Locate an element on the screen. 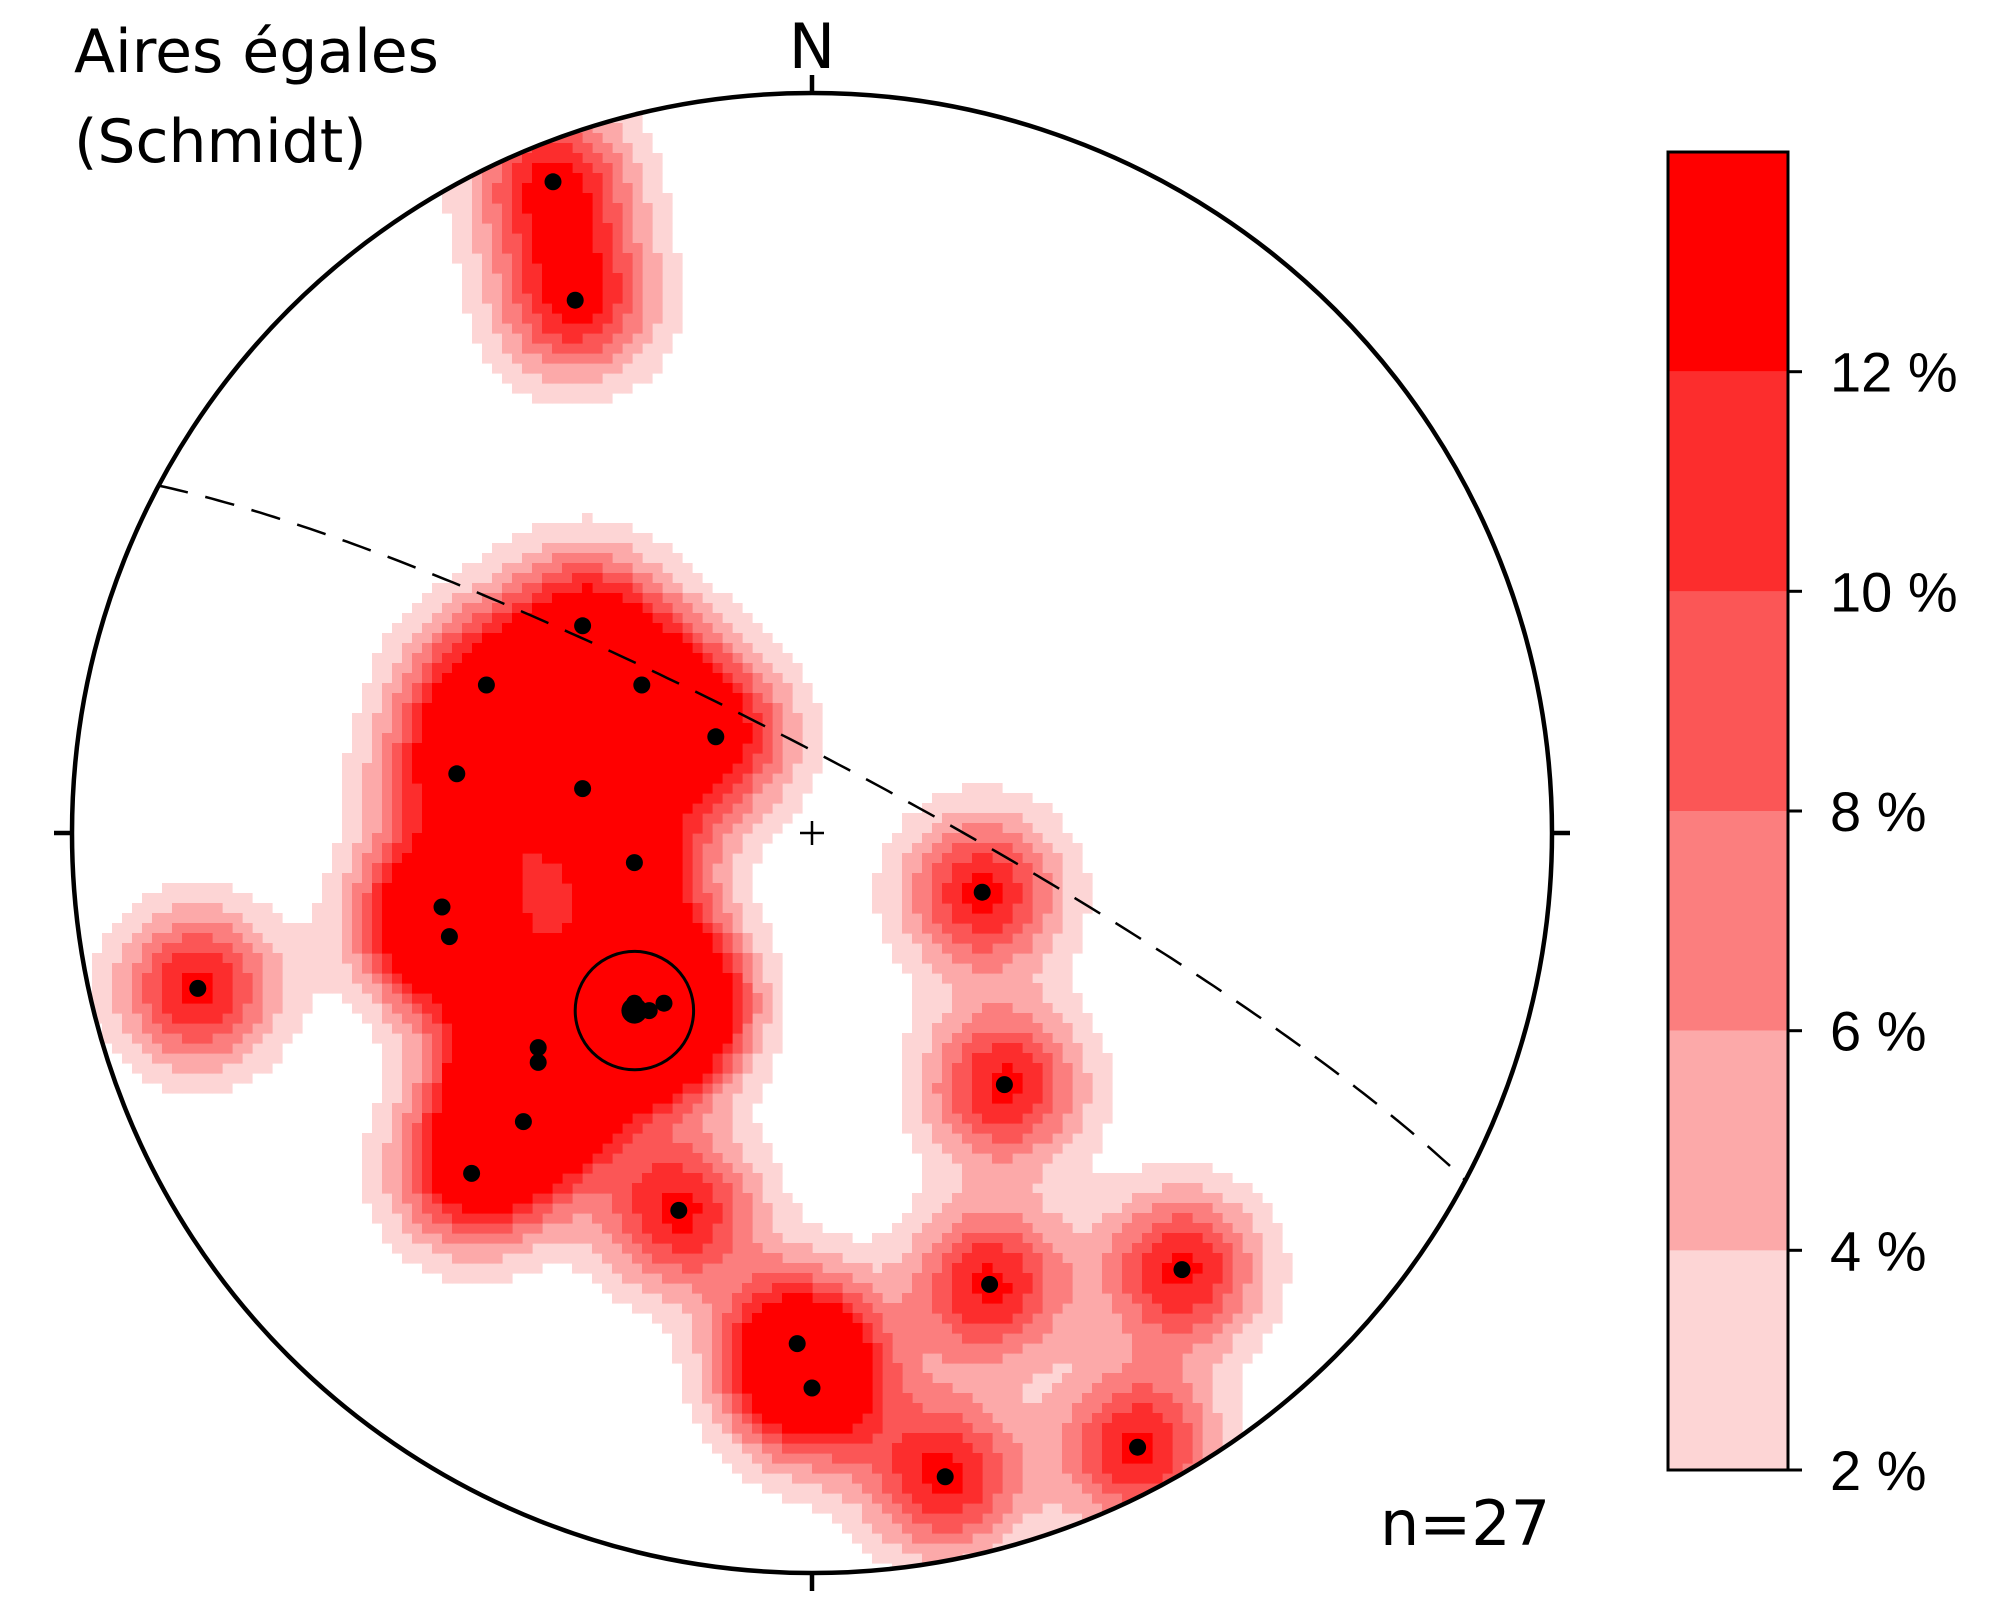  chart-title-line1: Aires égales is located at coordinates (256, 52).